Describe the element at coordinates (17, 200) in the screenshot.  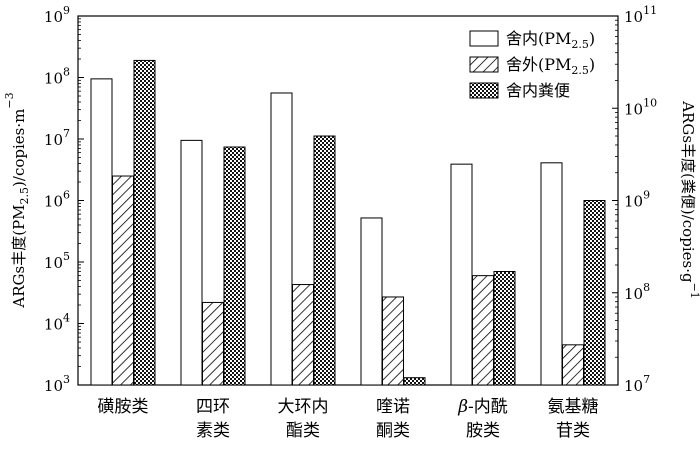
I see `left-axis-title: ARGs丰度(PM2.5)/copies·m−3` at that location.